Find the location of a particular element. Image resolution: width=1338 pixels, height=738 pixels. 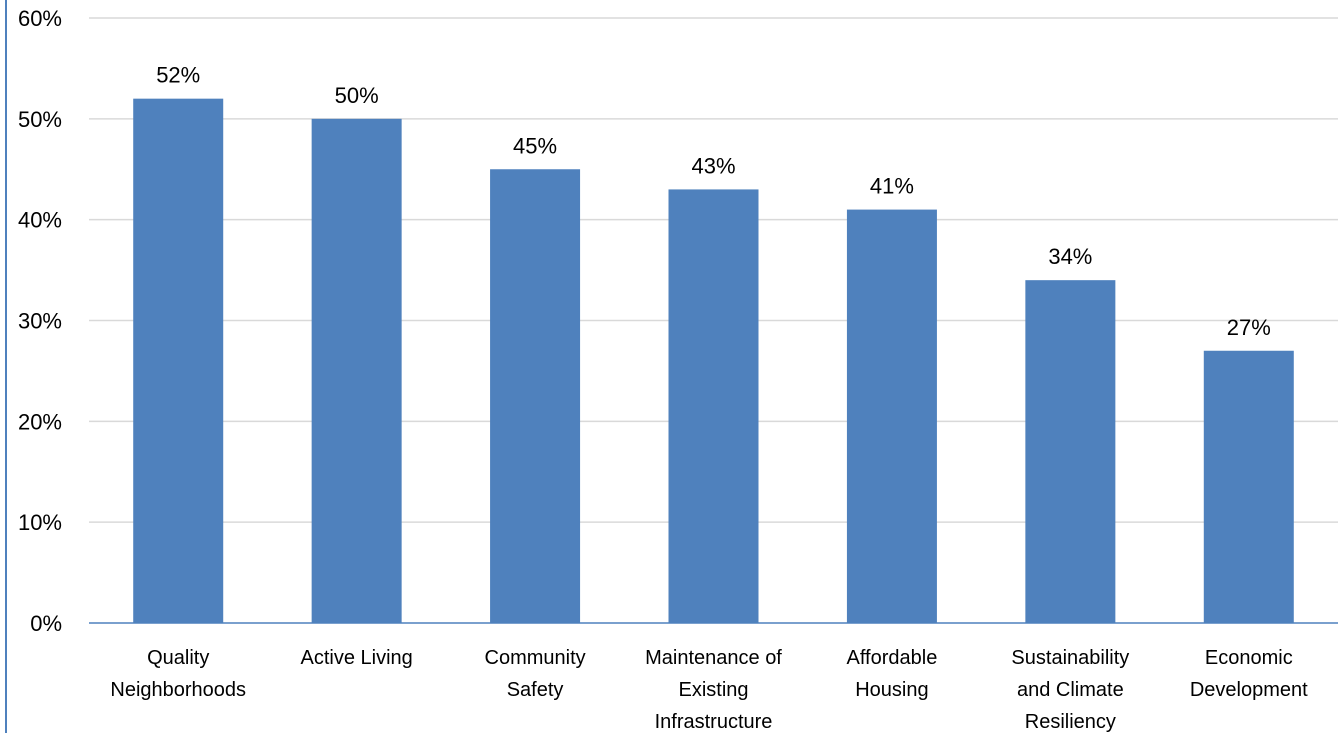

y-tick-label: 0% is located at coordinates (46, 623).